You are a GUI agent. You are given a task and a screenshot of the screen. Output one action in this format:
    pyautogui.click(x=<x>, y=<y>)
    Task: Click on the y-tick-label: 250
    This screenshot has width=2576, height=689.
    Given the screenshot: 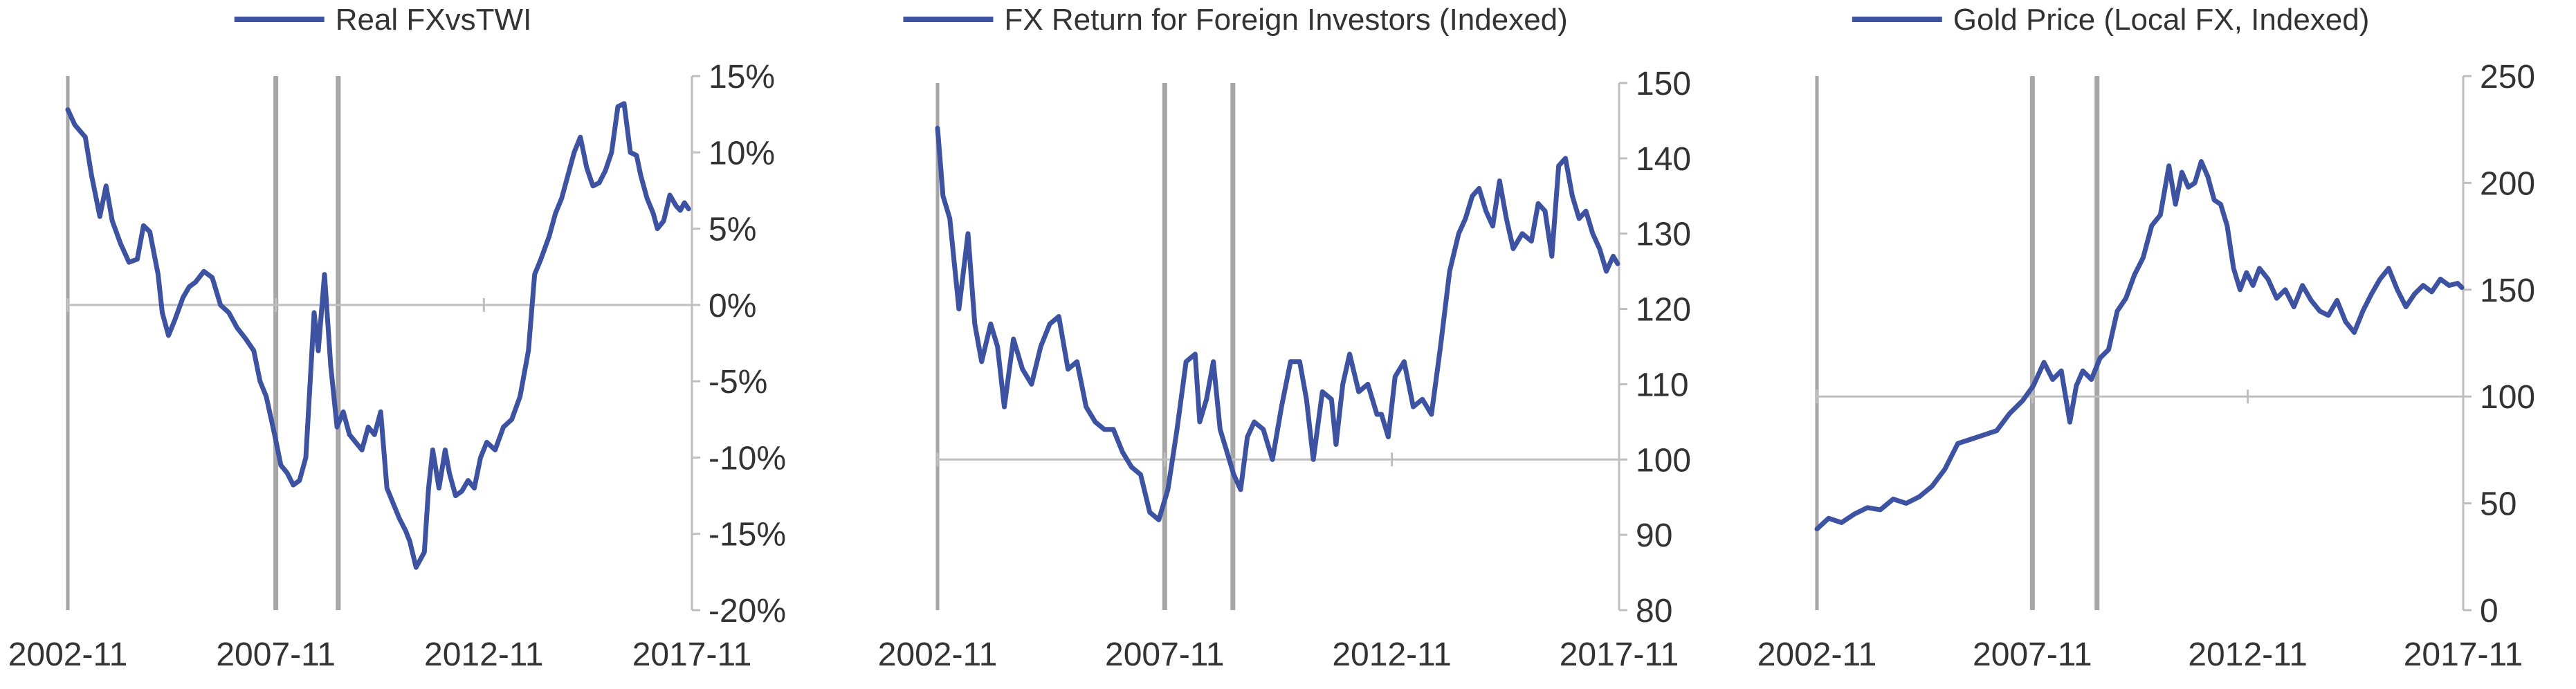 What is the action you would take?
    pyautogui.click(x=2507, y=77)
    